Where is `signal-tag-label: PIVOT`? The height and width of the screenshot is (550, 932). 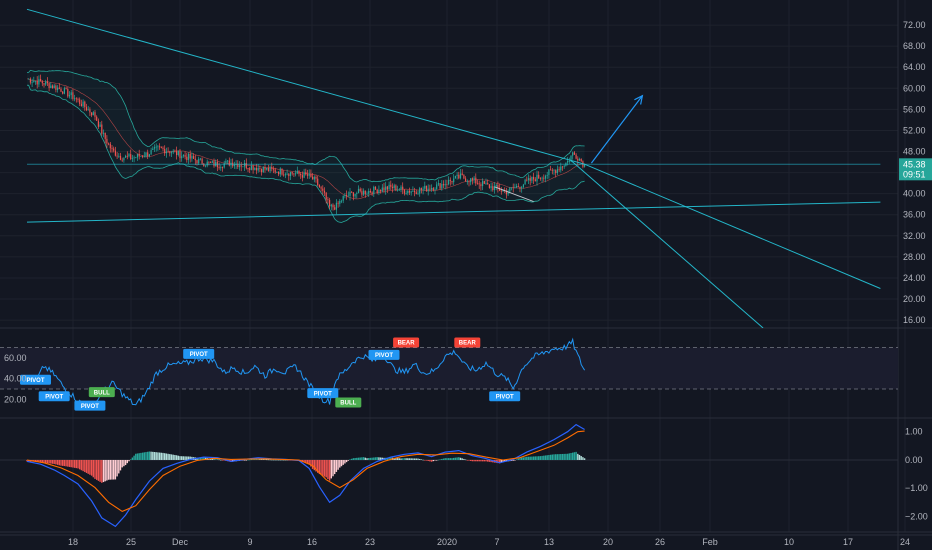 signal-tag-label: PIVOT is located at coordinates (323, 394).